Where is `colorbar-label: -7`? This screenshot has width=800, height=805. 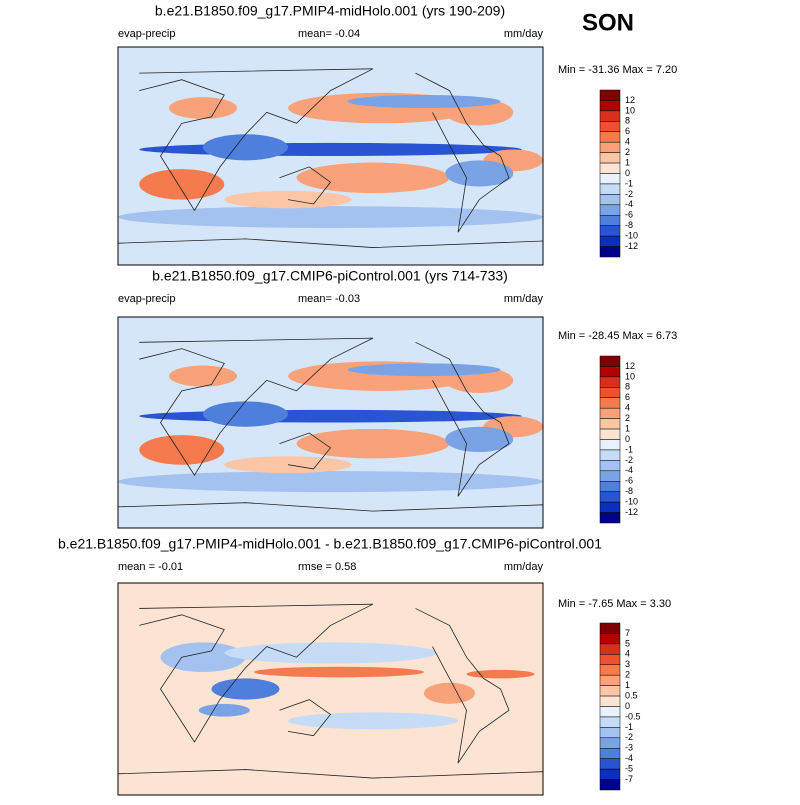
colorbar-label: -7 is located at coordinates (629, 779).